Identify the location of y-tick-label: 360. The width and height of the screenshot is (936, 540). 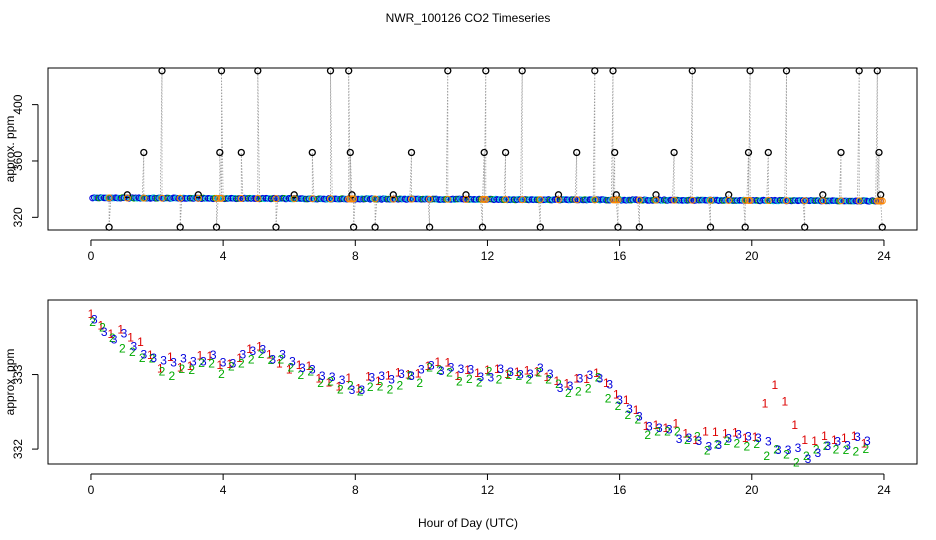
(18, 161).